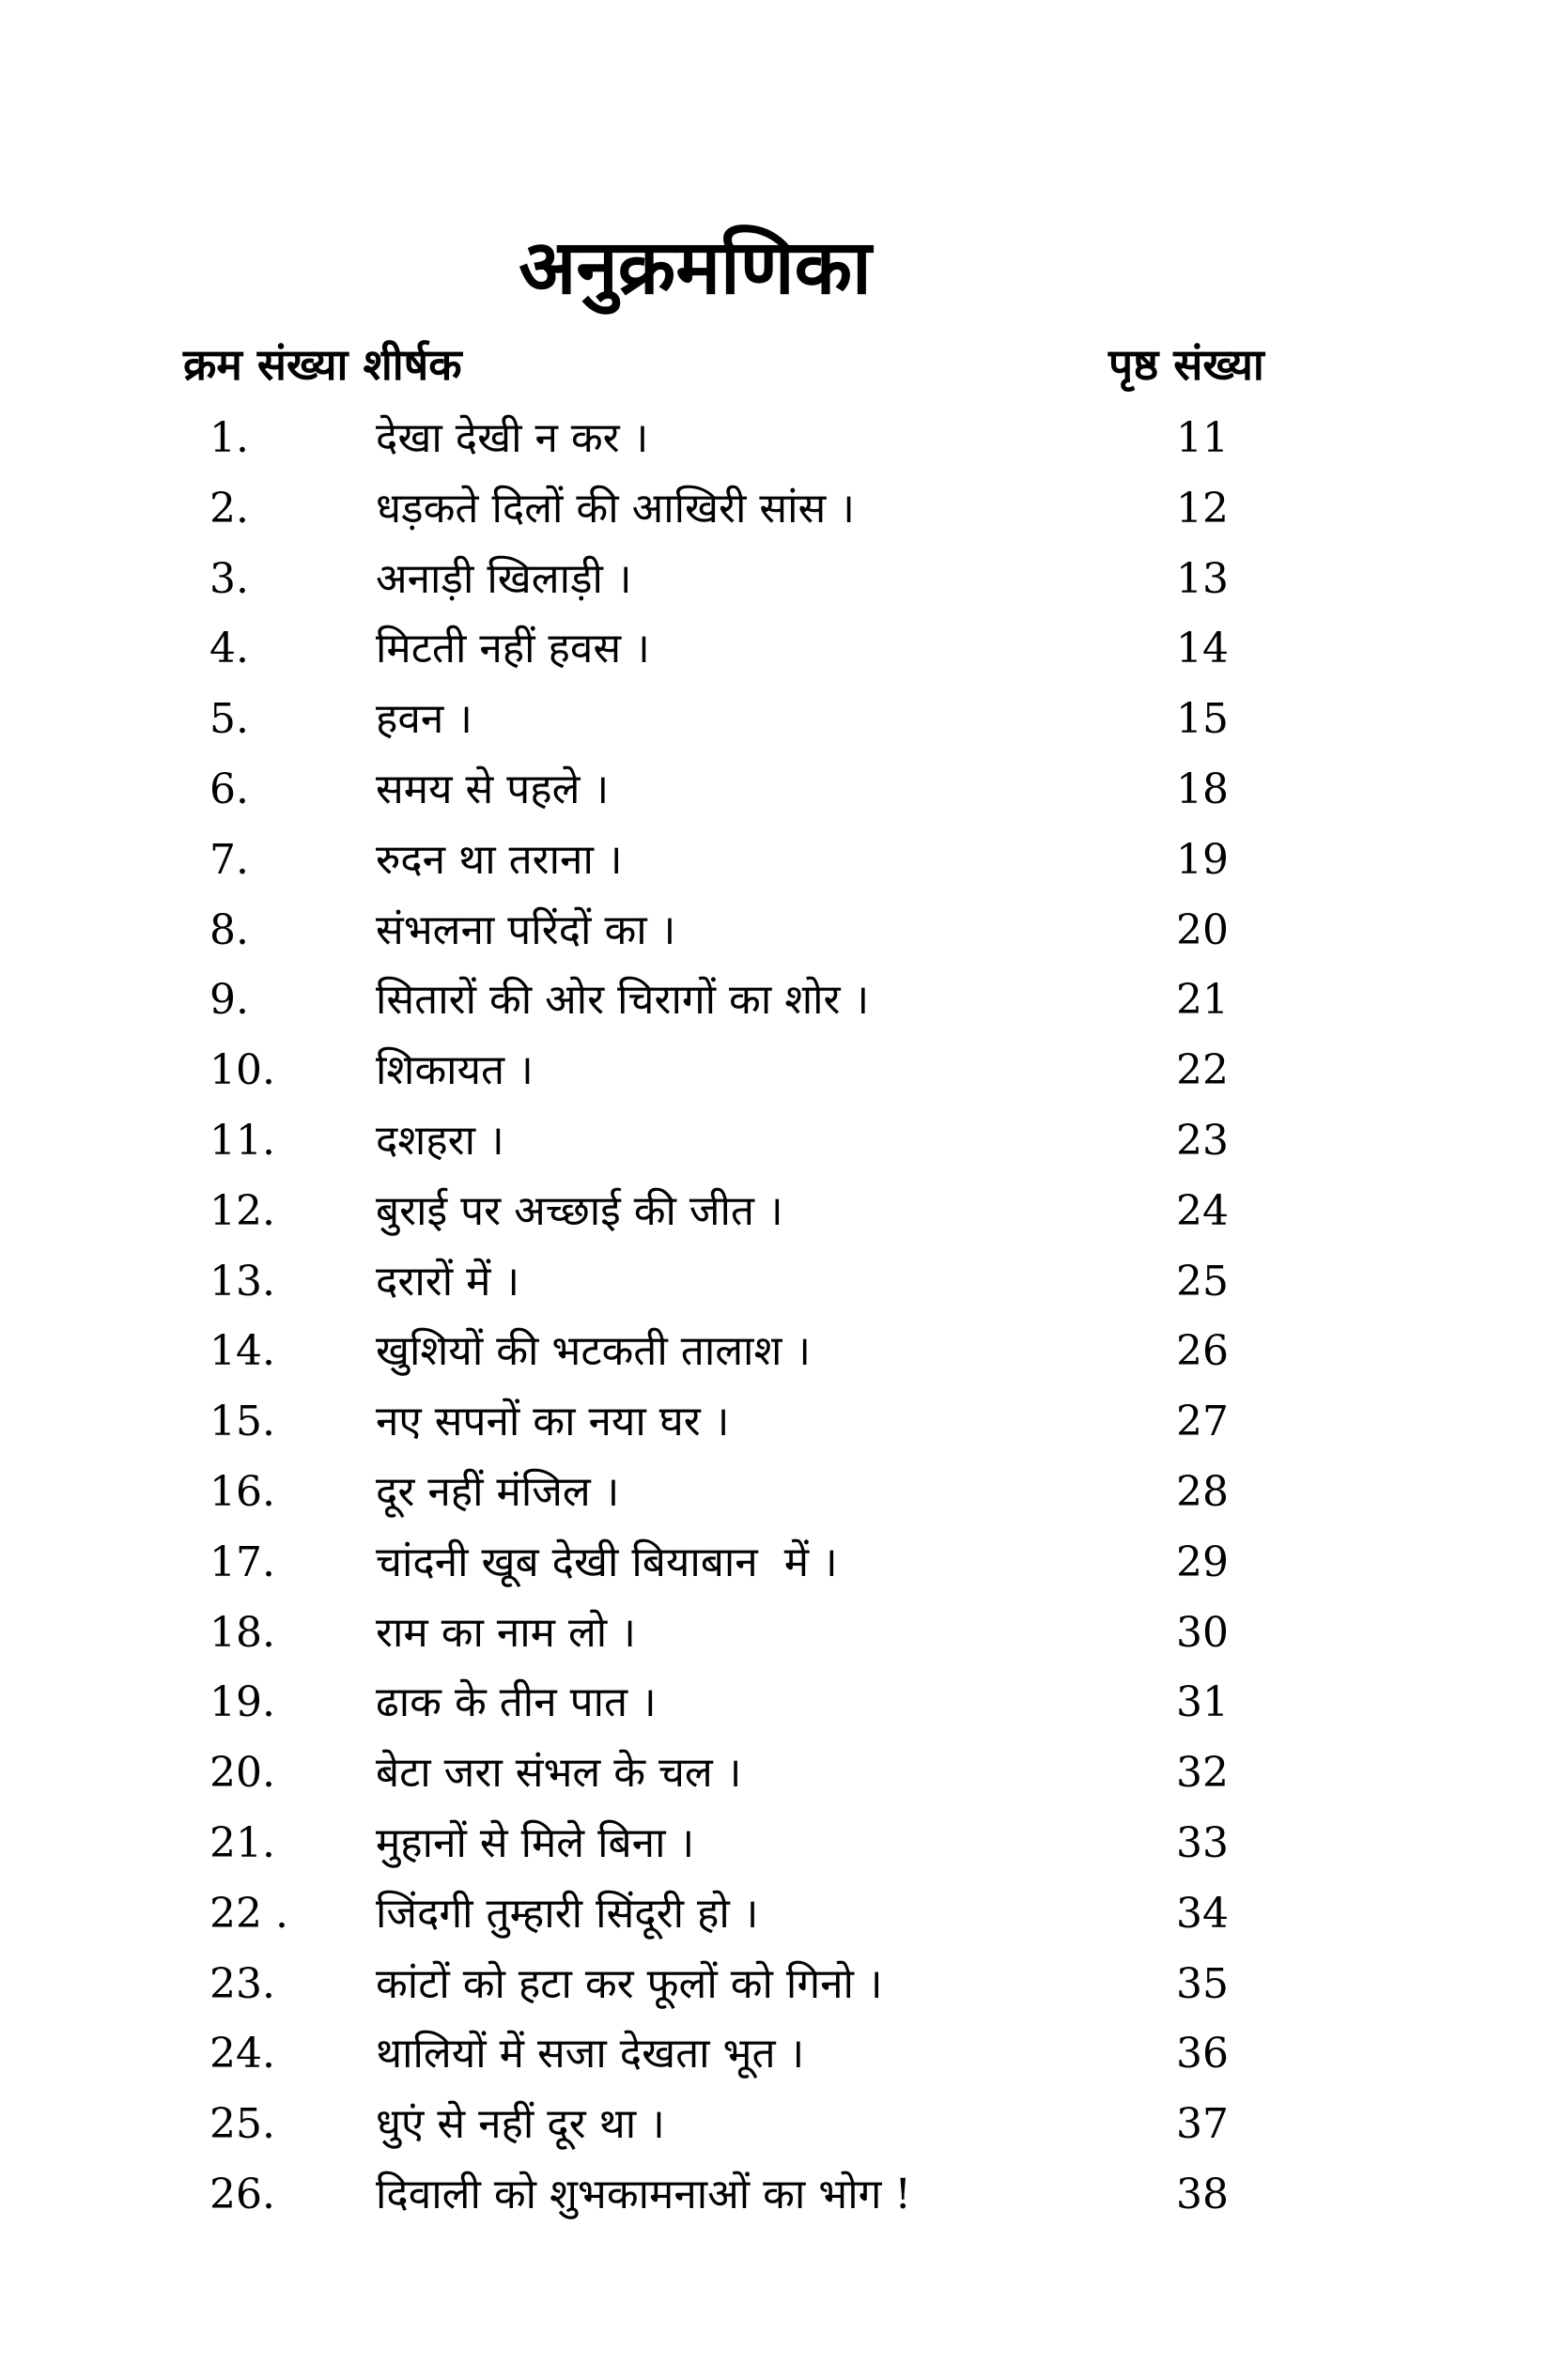 The height and width of the screenshot is (2380, 1549). Describe the element at coordinates (594, 1351) in the screenshot. I see `row-title: खुशियों की भटकती तालाश ।` at that location.